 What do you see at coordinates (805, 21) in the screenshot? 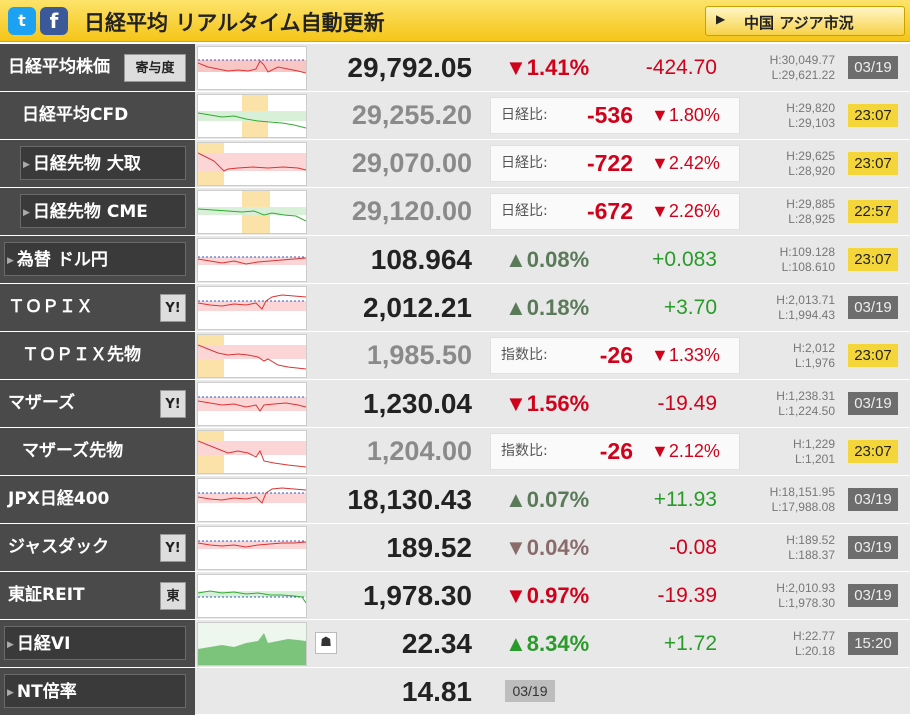
I see `asia-market-button: ▶ 中国 アジア市況` at bounding box center [805, 21].